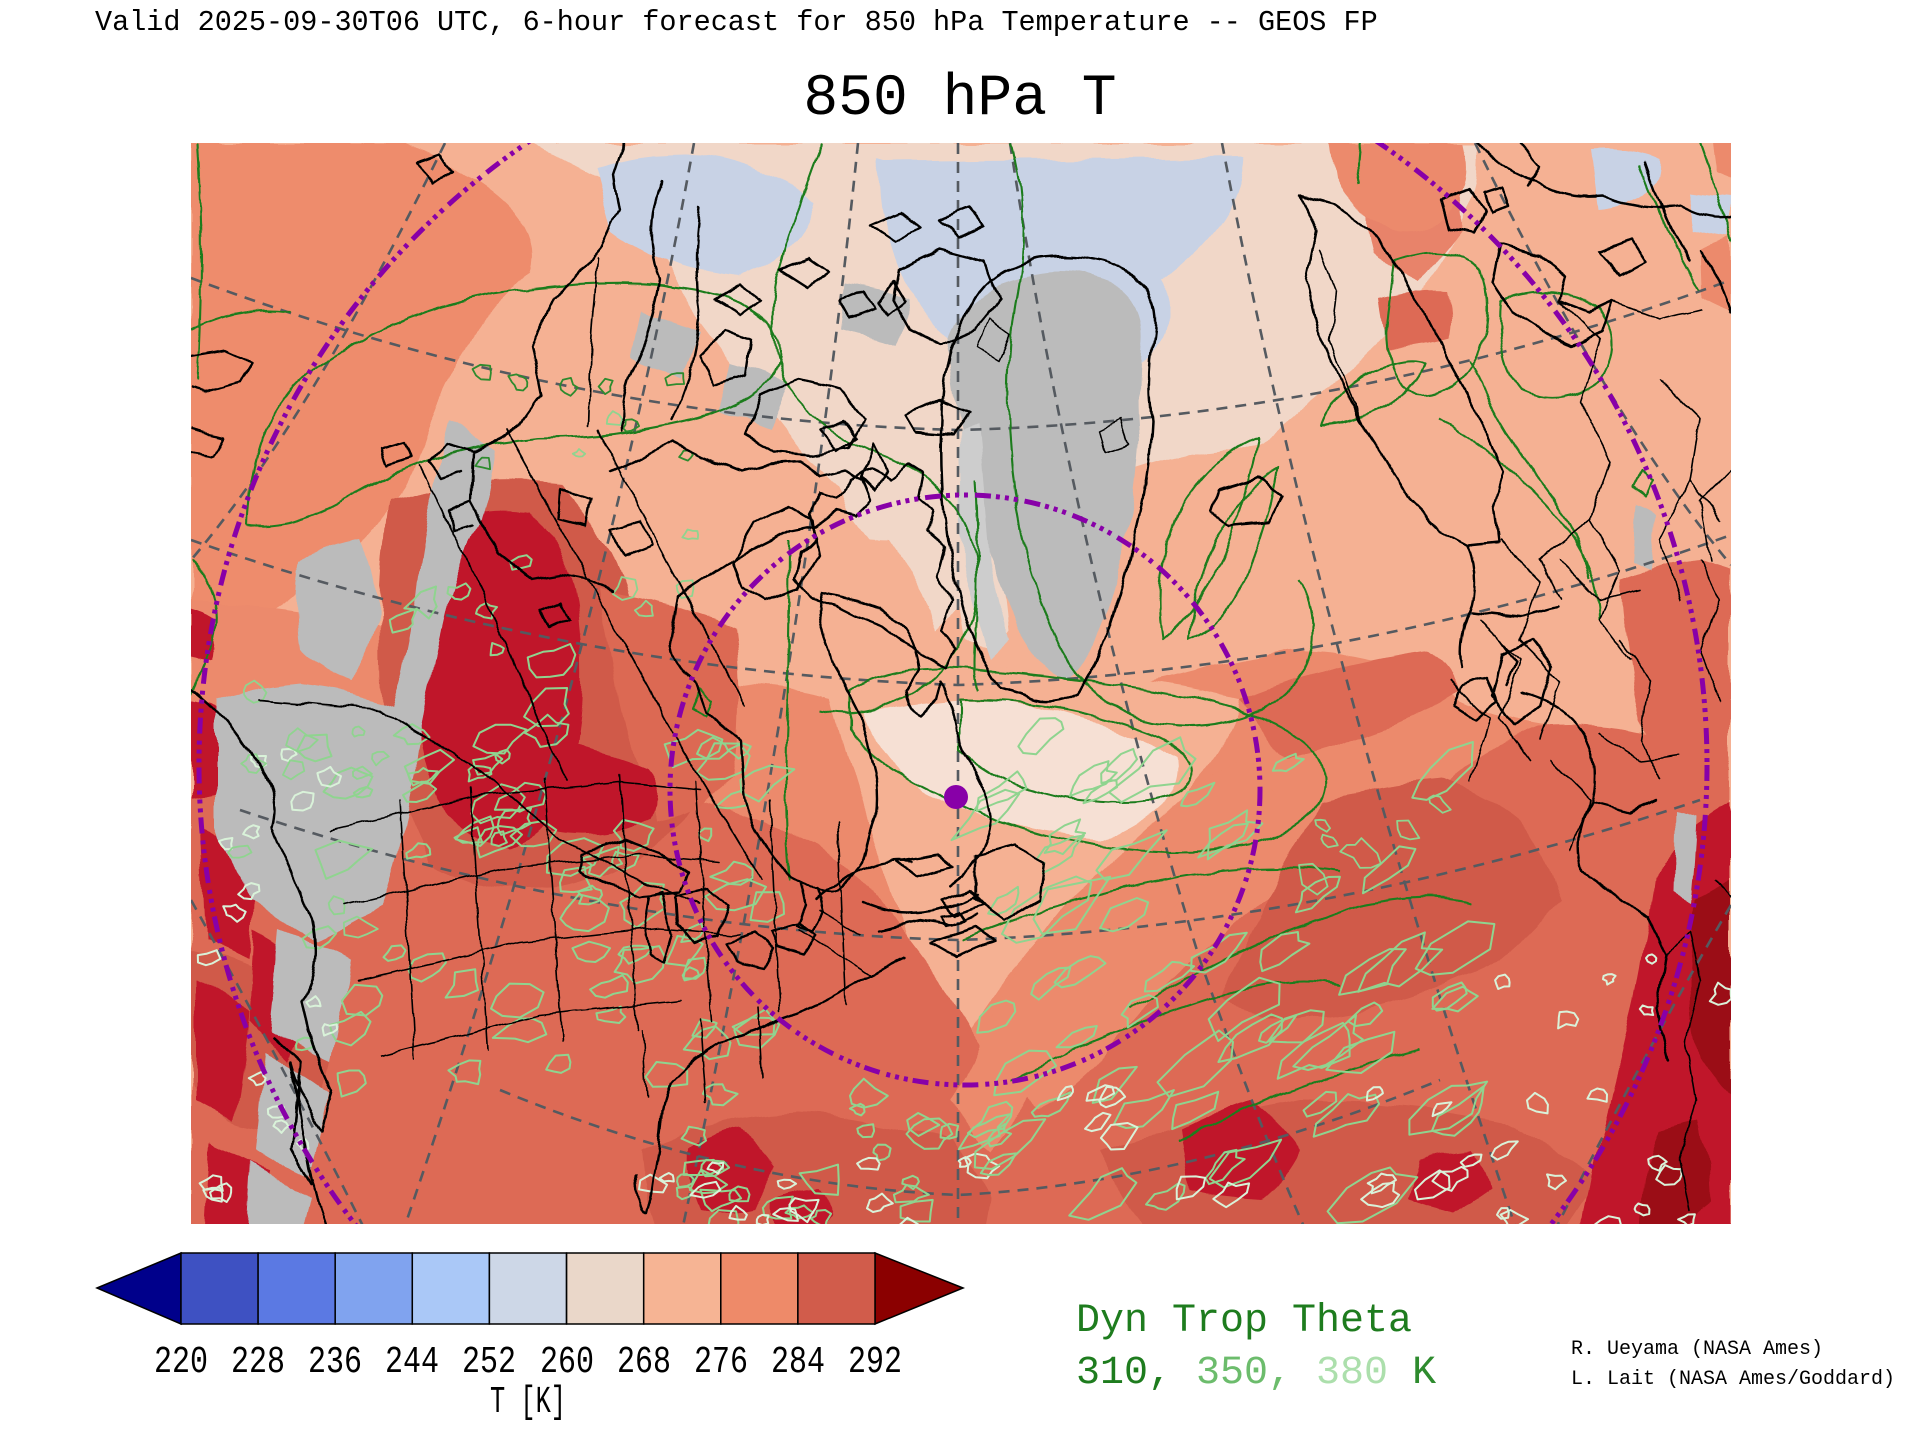 This screenshot has height=1440, width=1920. What do you see at coordinates (489, 1362) in the screenshot?
I see `svg-text: 252` at bounding box center [489, 1362].